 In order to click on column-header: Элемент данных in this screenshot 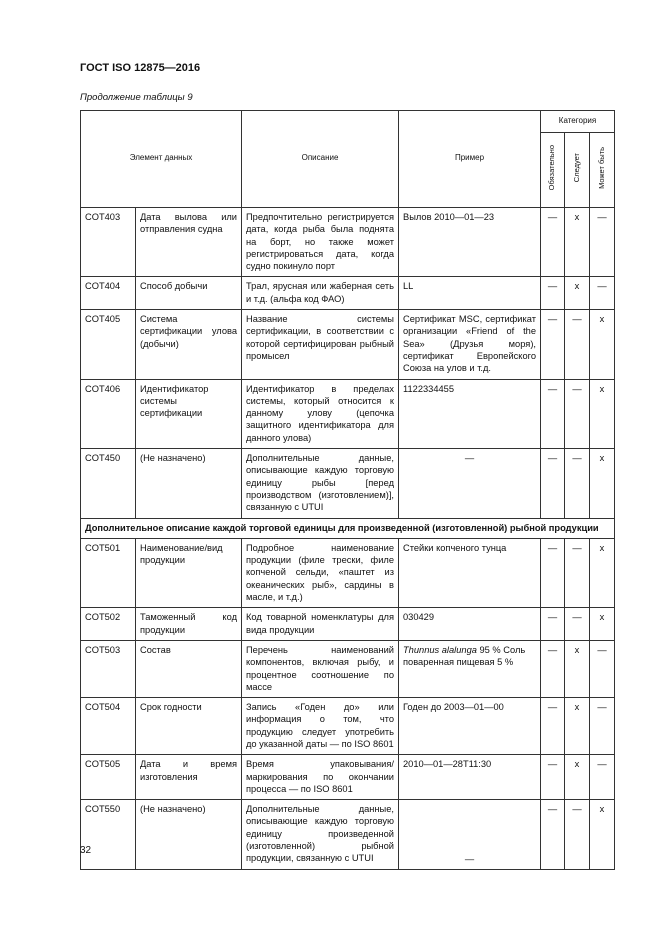, I will do `click(161, 159)`.